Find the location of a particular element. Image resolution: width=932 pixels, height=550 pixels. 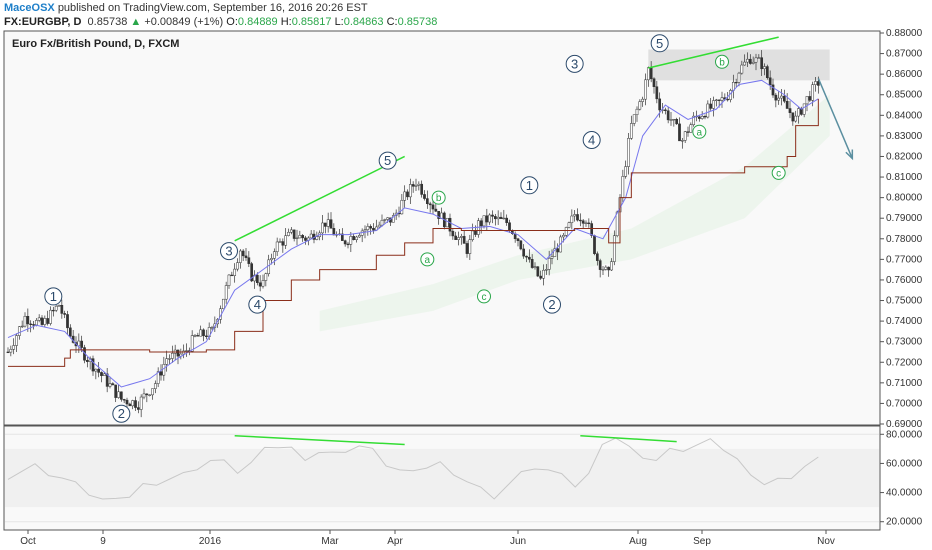

price-tick-label: 0.69000 is located at coordinates (904, 424).